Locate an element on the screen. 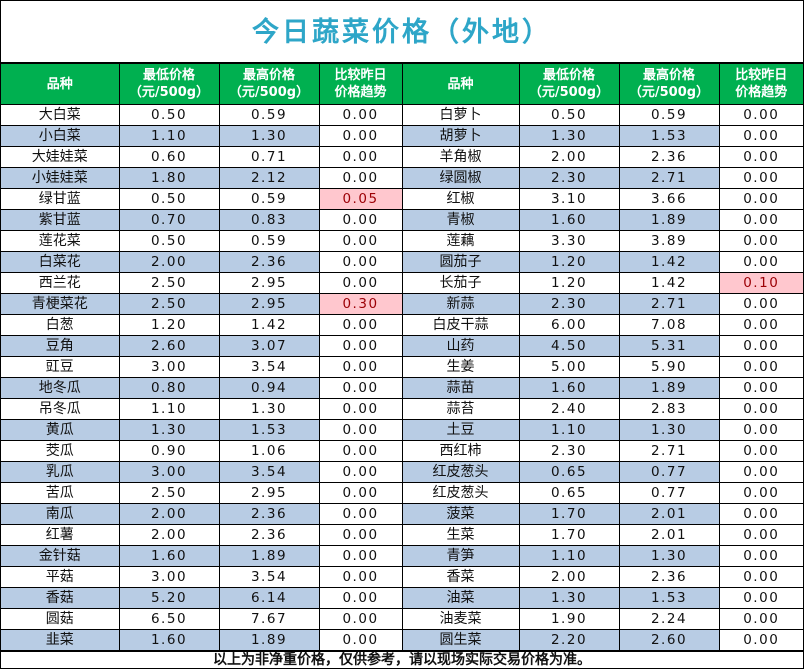 The image size is (804, 669). page-title: 今日蔬菜价格（外地） is located at coordinates (402, 32).